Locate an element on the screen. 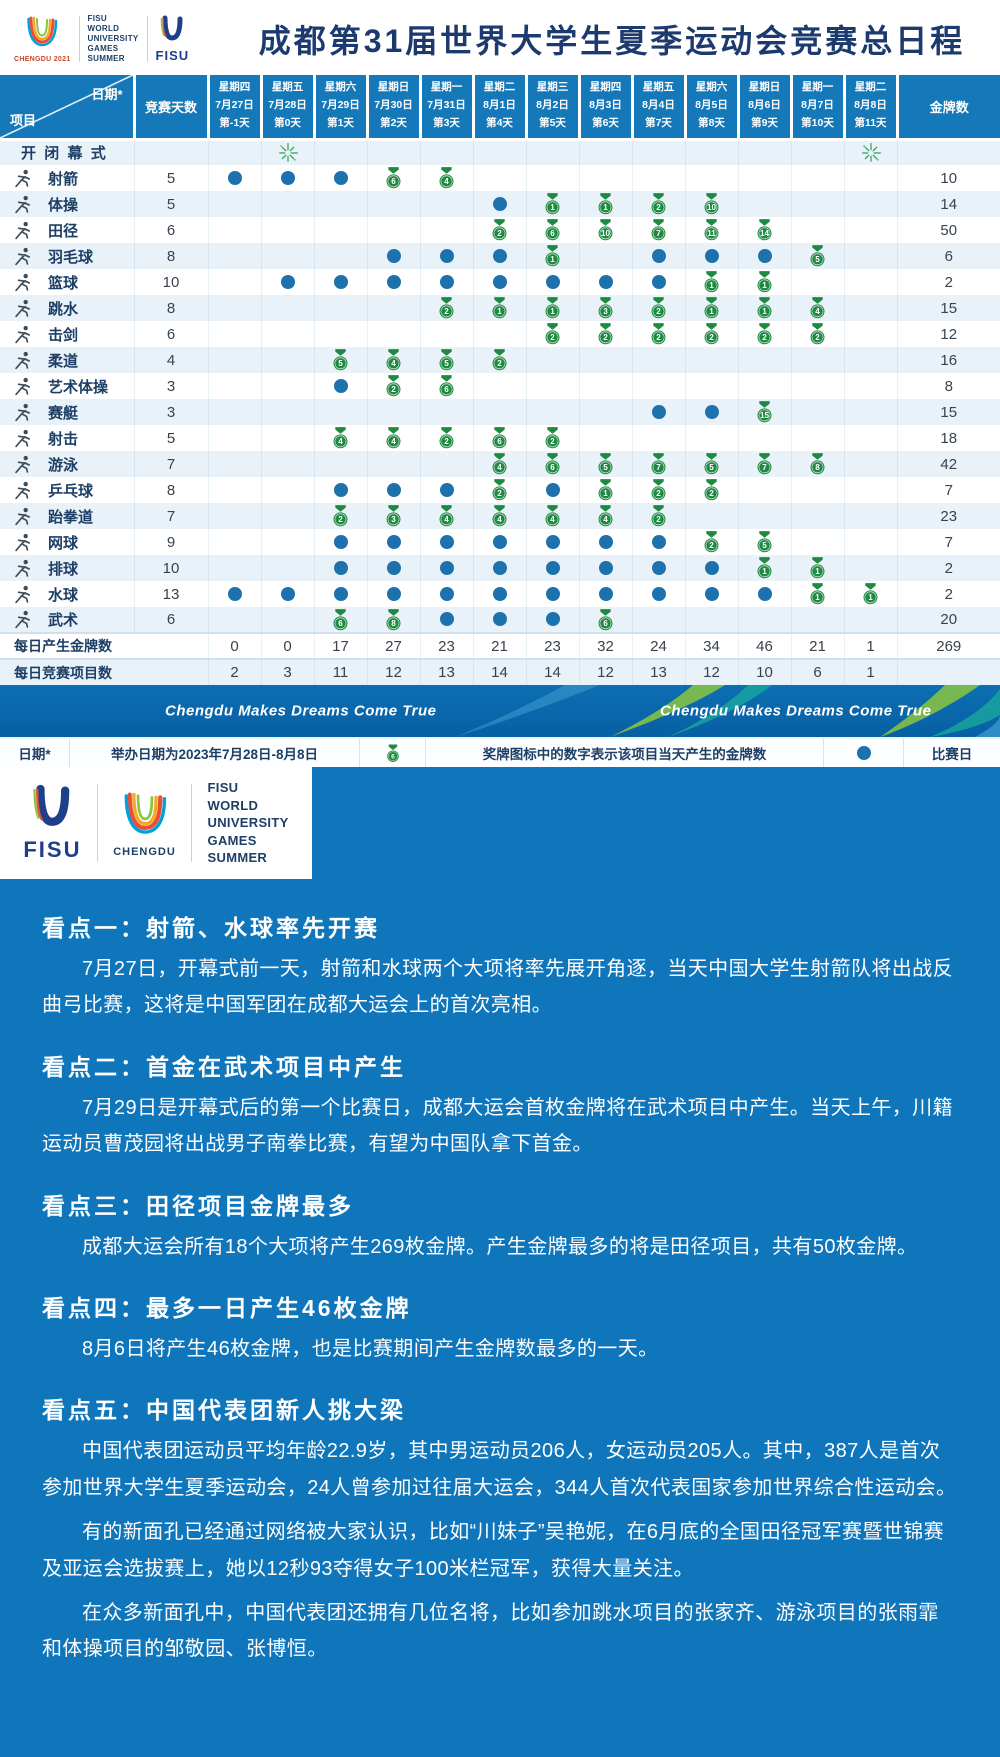 This screenshot has height=1757, width=1000. svg-text: 6 is located at coordinates (499, 441).